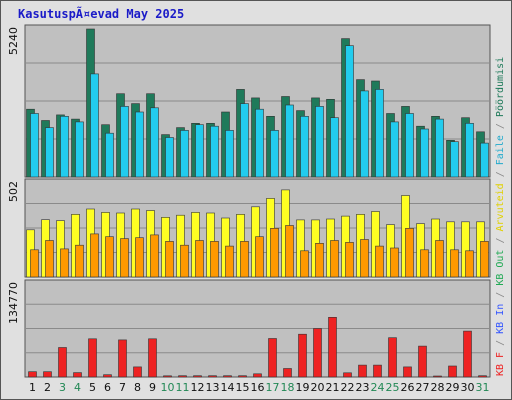  What do you see at coordinates (500, 87) in the screenshot?
I see `legend-entry-10: Pöördumisi` at bounding box center [500, 87].